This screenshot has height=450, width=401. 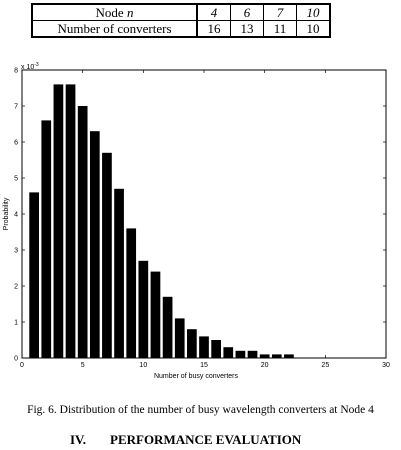 I want to click on y-axis-label: Probability, so click(x=6, y=213).